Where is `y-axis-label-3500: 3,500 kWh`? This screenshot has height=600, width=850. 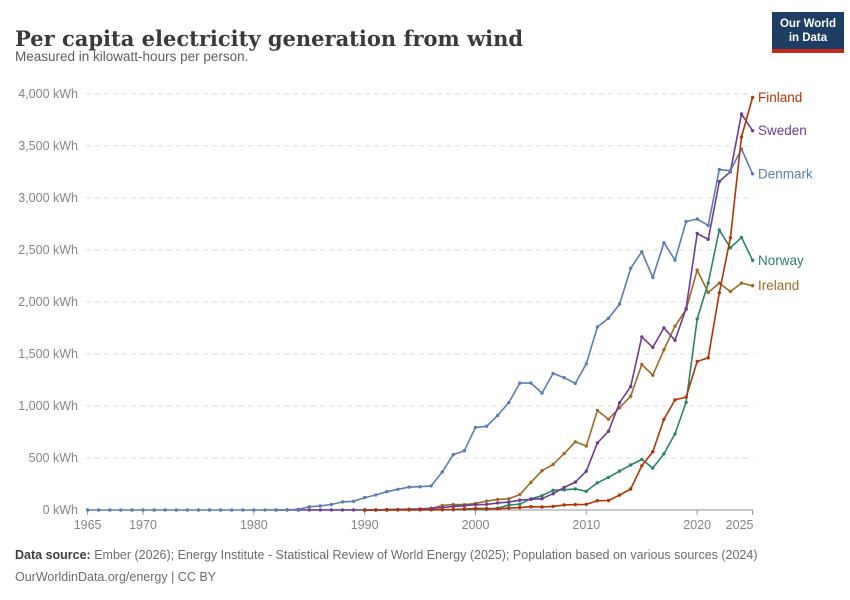 y-axis-label-3500: 3,500 kWh is located at coordinates (48, 146).